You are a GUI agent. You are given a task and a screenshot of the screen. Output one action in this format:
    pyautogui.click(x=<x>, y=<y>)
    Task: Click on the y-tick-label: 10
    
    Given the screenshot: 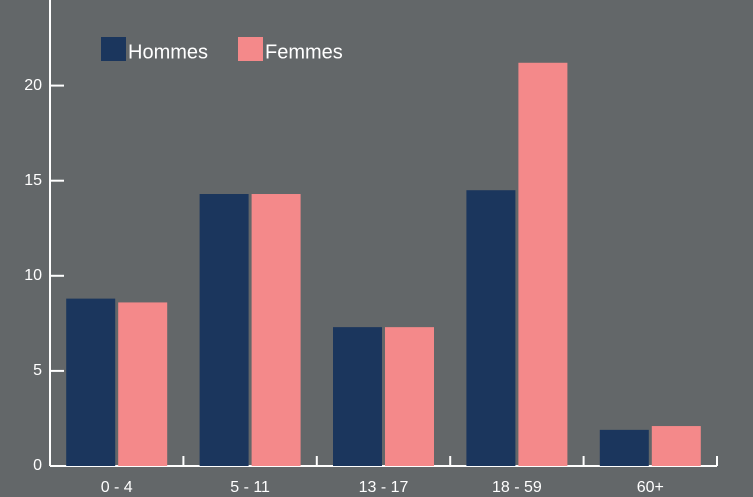 What is the action you would take?
    pyautogui.click(x=33, y=275)
    